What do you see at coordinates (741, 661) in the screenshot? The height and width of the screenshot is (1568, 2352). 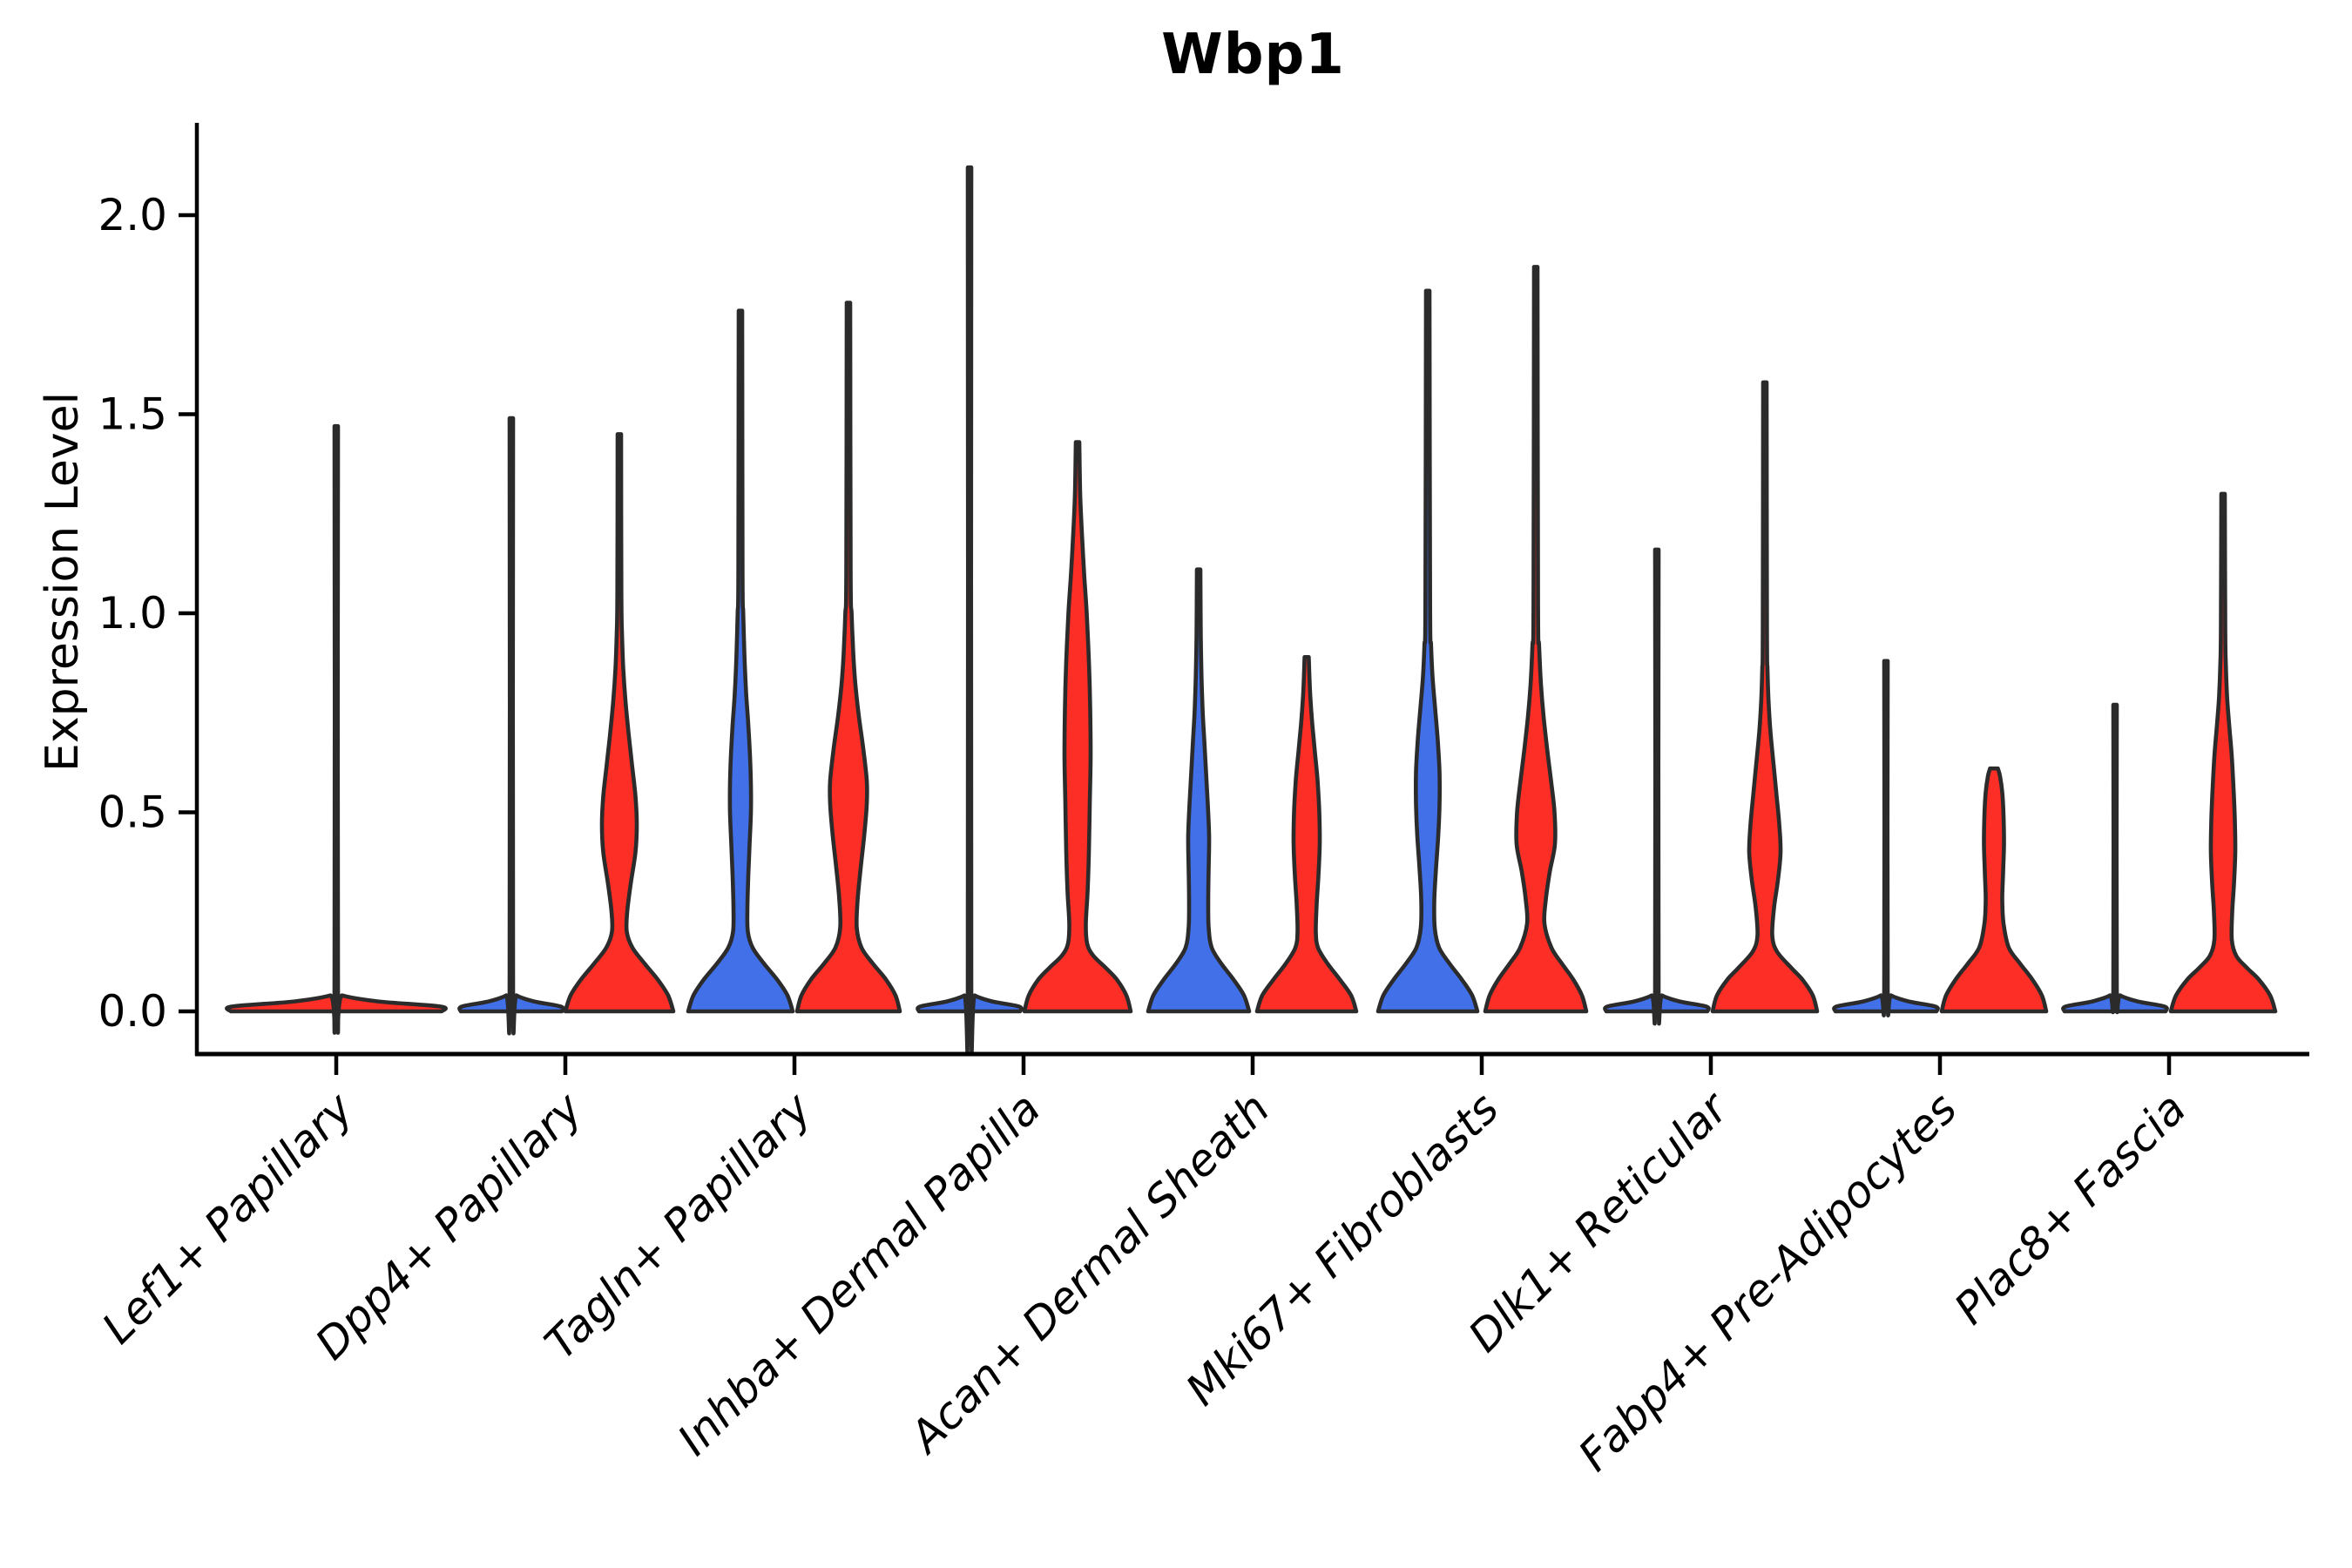 I see `violin-tagln-blue` at bounding box center [741, 661].